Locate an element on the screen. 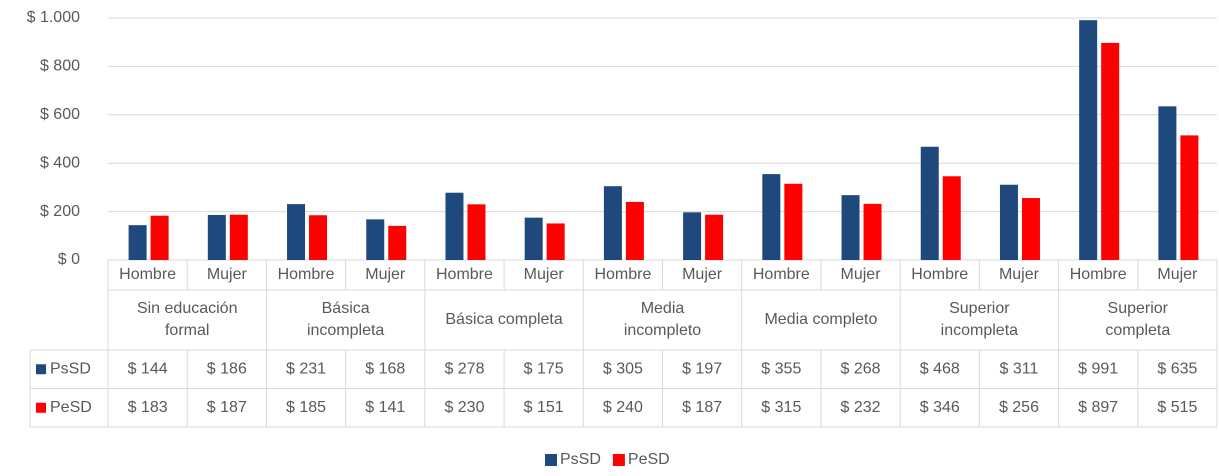 This screenshot has width=1219, height=476. table-value: $ 468 is located at coordinates (940, 368).